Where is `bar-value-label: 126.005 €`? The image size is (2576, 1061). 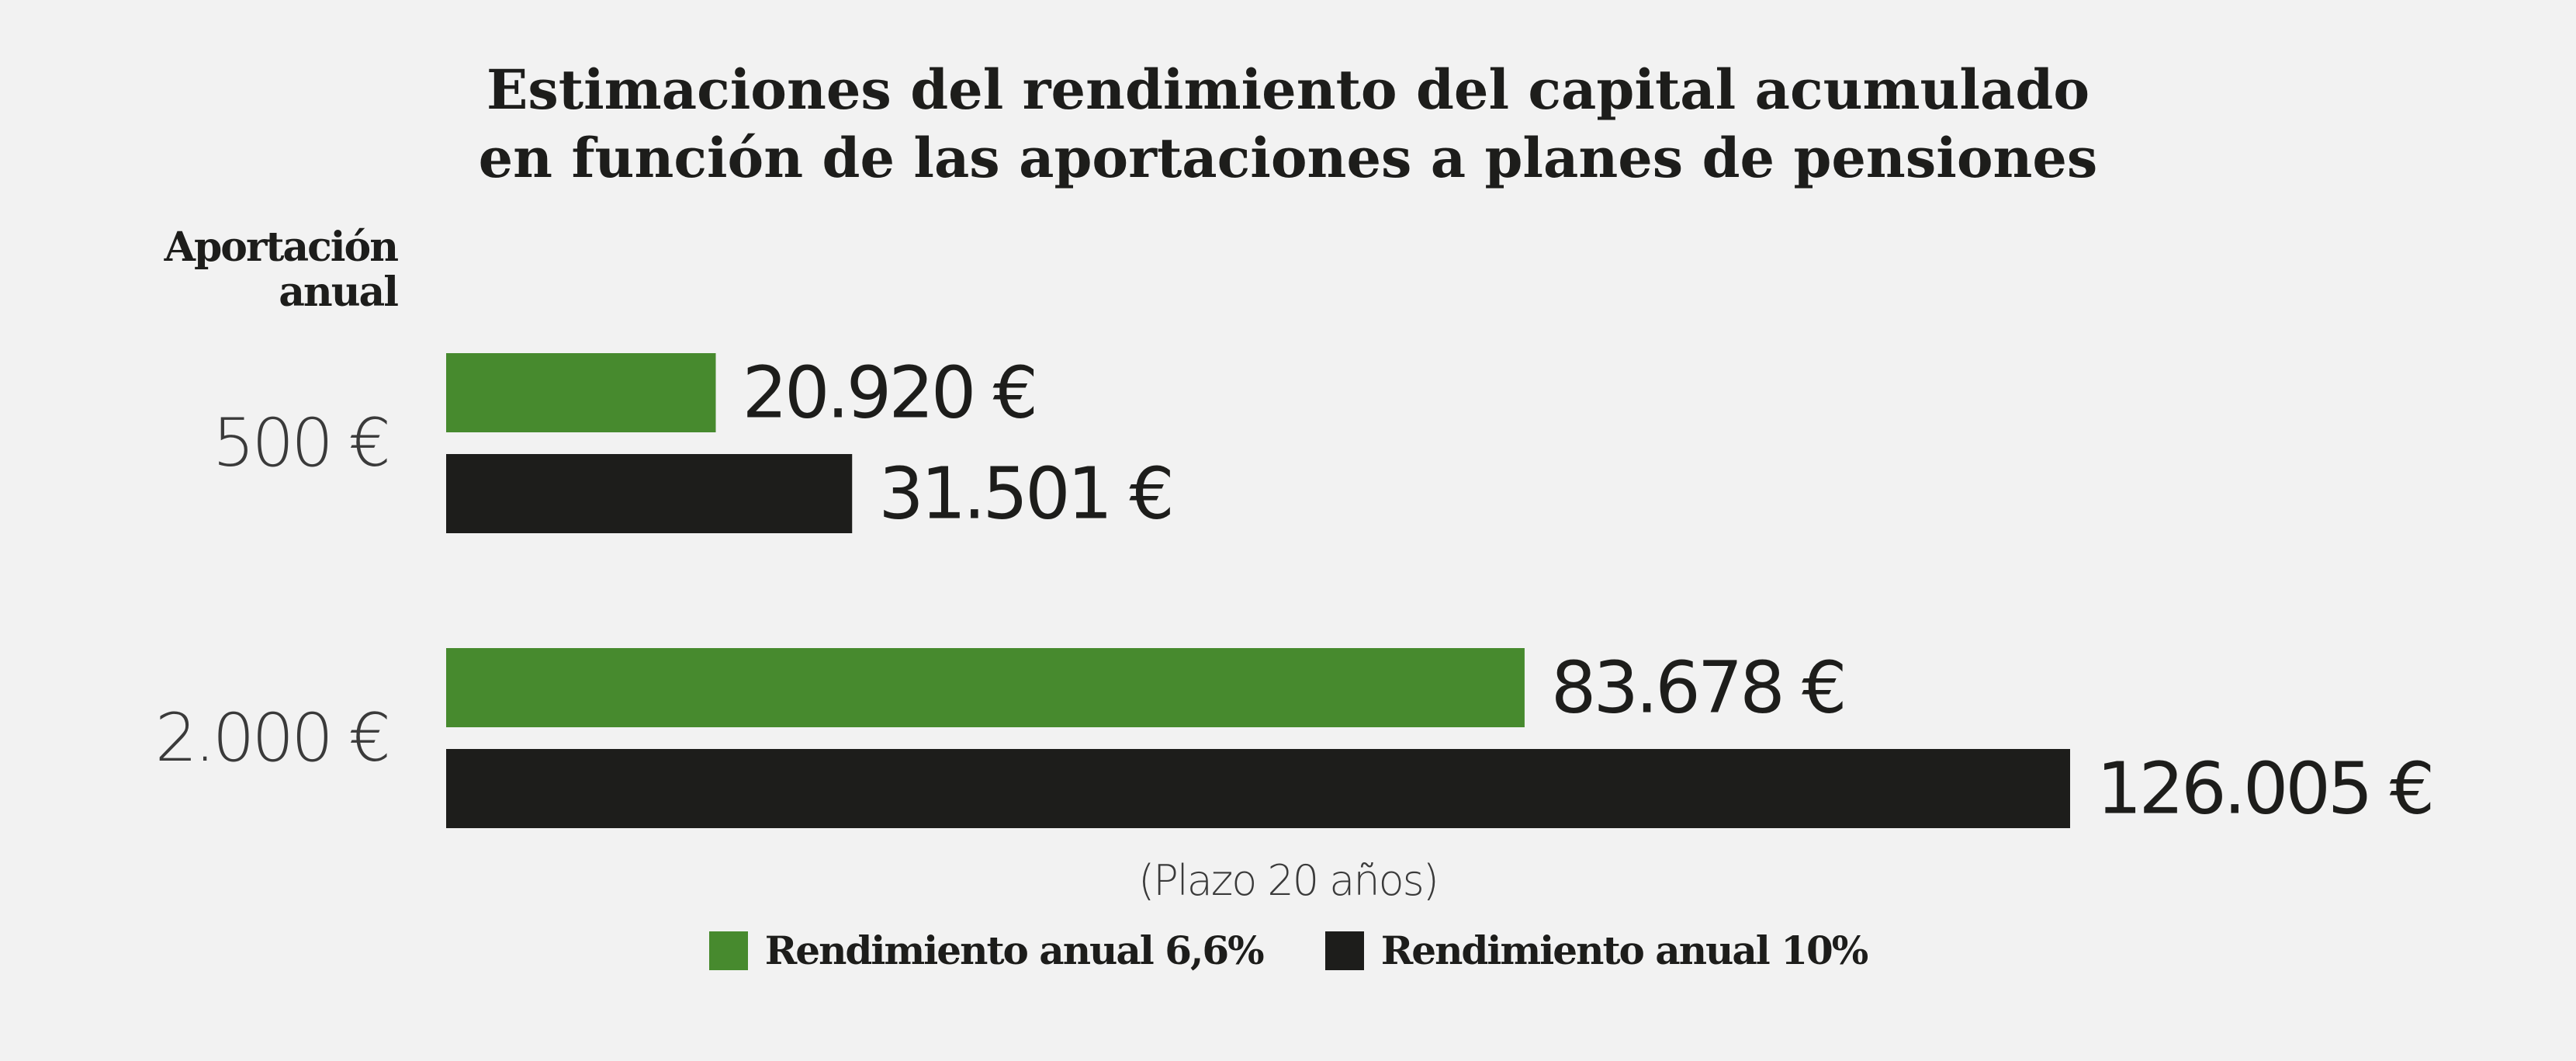
bar-value-label: 126.005 € is located at coordinates (2264, 788).